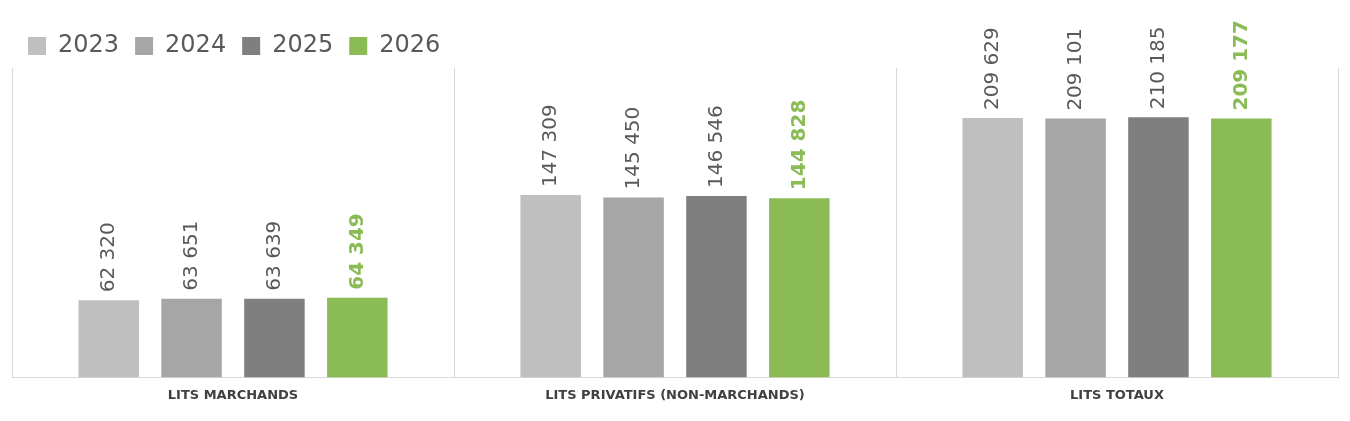  Describe the element at coordinates (797, 145) in the screenshot. I see `data-label: 144 828` at that location.